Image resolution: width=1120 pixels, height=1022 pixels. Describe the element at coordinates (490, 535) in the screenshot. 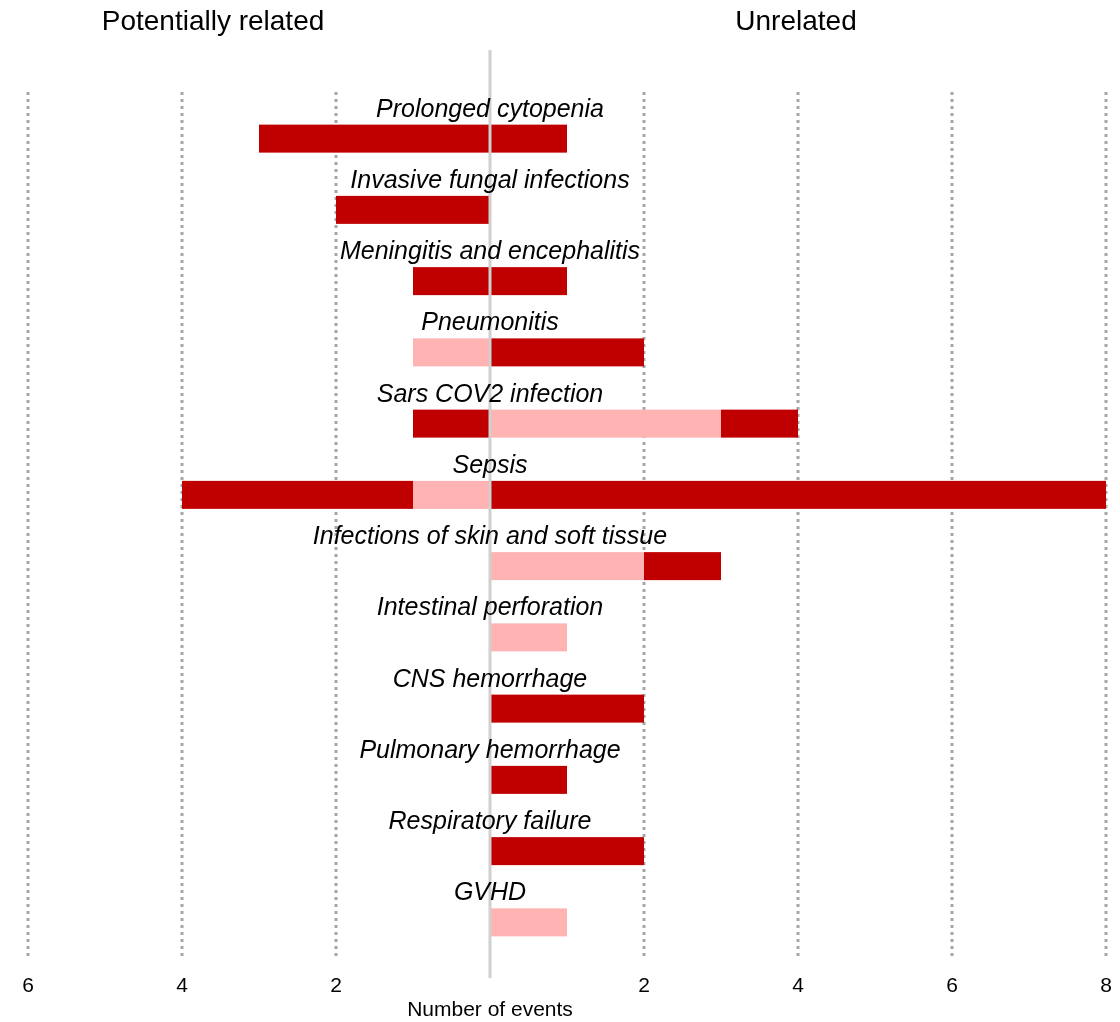

I see `y-tick-label: Infections of skin and soft tissue` at that location.